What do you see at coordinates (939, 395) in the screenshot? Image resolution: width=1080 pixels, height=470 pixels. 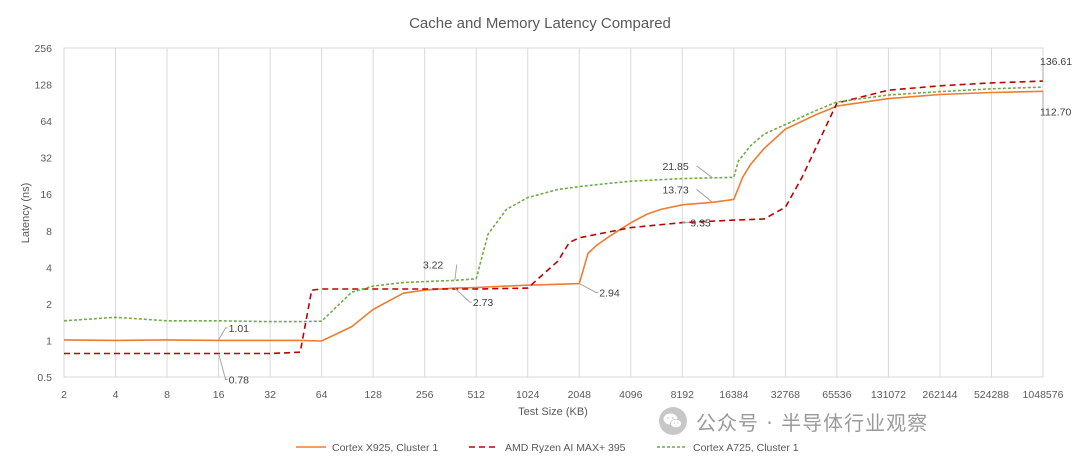 I see `x-tick-label: 262144` at bounding box center [939, 395].